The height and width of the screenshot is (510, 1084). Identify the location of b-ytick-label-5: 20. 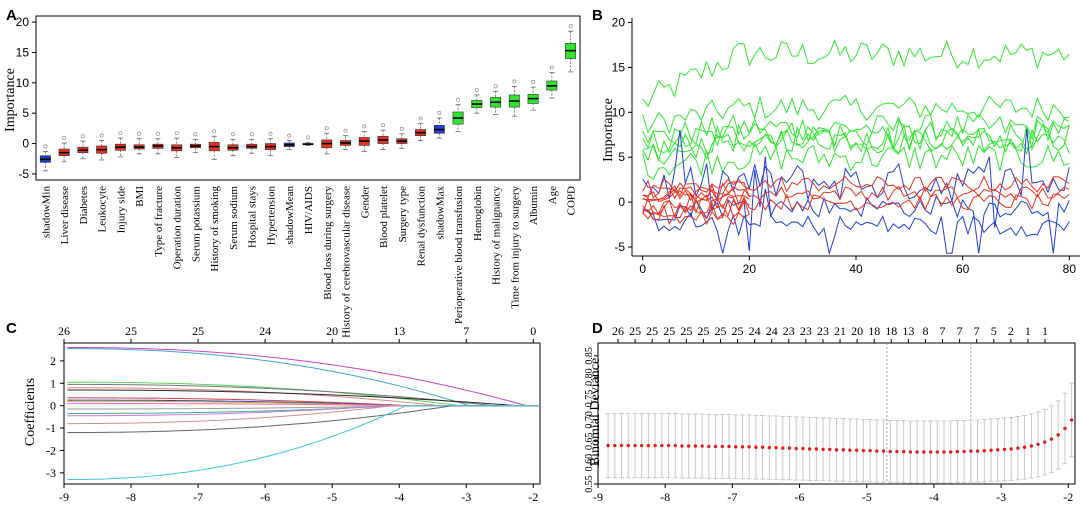
(619, 22).